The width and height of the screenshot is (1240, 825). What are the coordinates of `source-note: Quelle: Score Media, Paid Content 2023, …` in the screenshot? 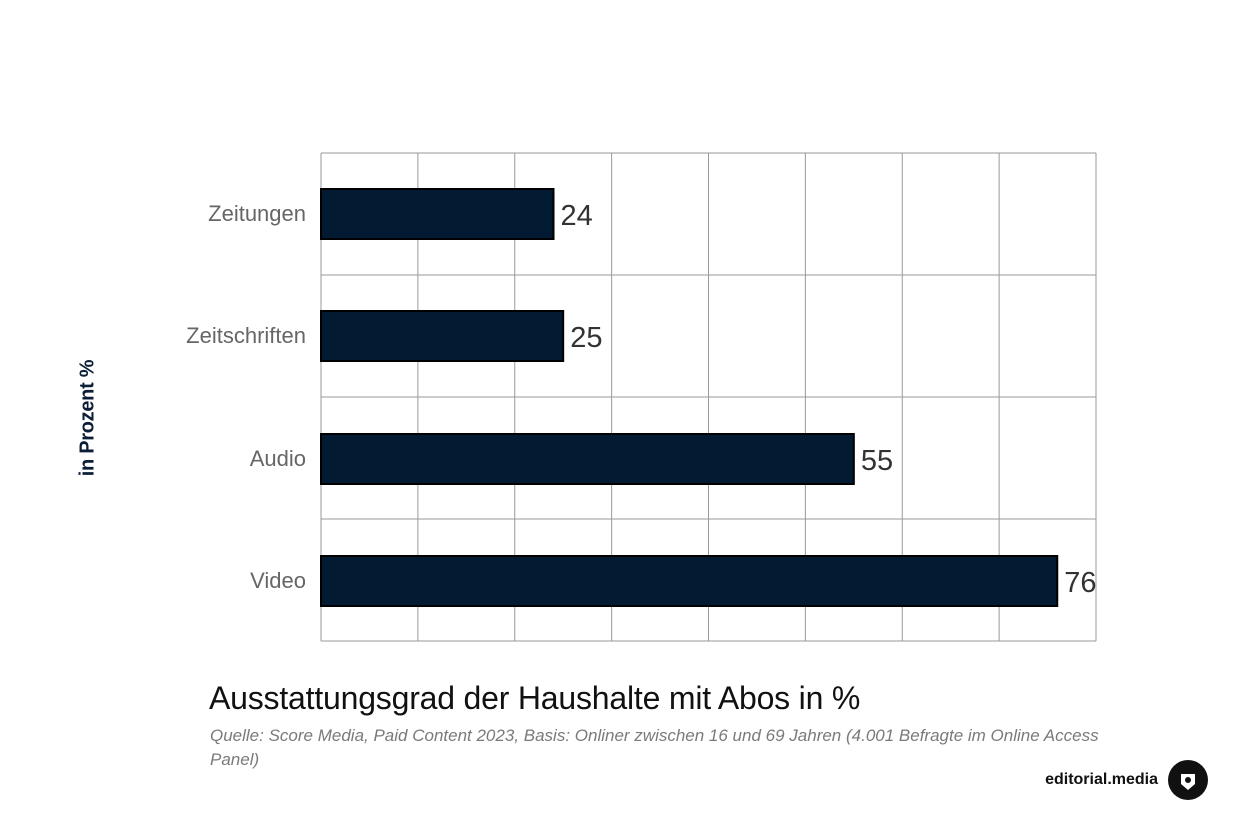 It's located at (654, 747).